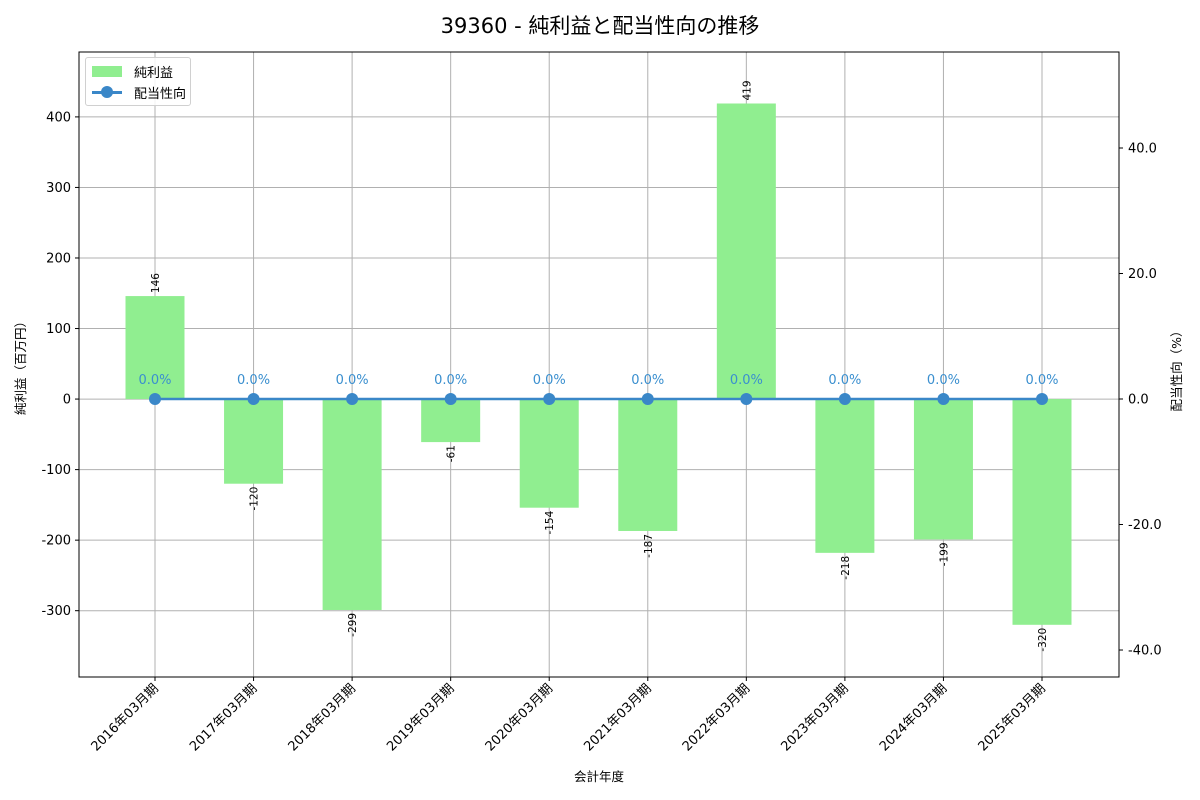 The width and height of the screenshot is (1200, 800). What do you see at coordinates (420, 717) in the screenshot?
I see `x-tick-label: 2019年03月期` at bounding box center [420, 717].